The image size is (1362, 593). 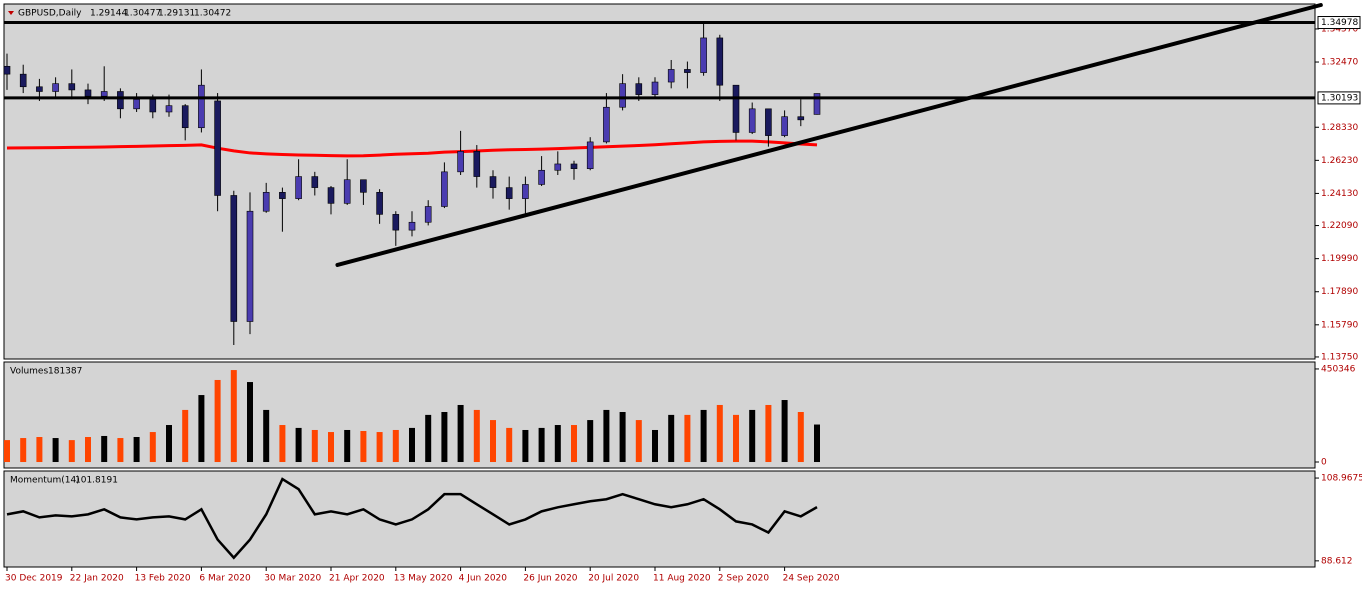 What do you see at coordinates (96, 481) in the screenshot?
I see `momentum-last: 101.8191` at bounding box center [96, 481].